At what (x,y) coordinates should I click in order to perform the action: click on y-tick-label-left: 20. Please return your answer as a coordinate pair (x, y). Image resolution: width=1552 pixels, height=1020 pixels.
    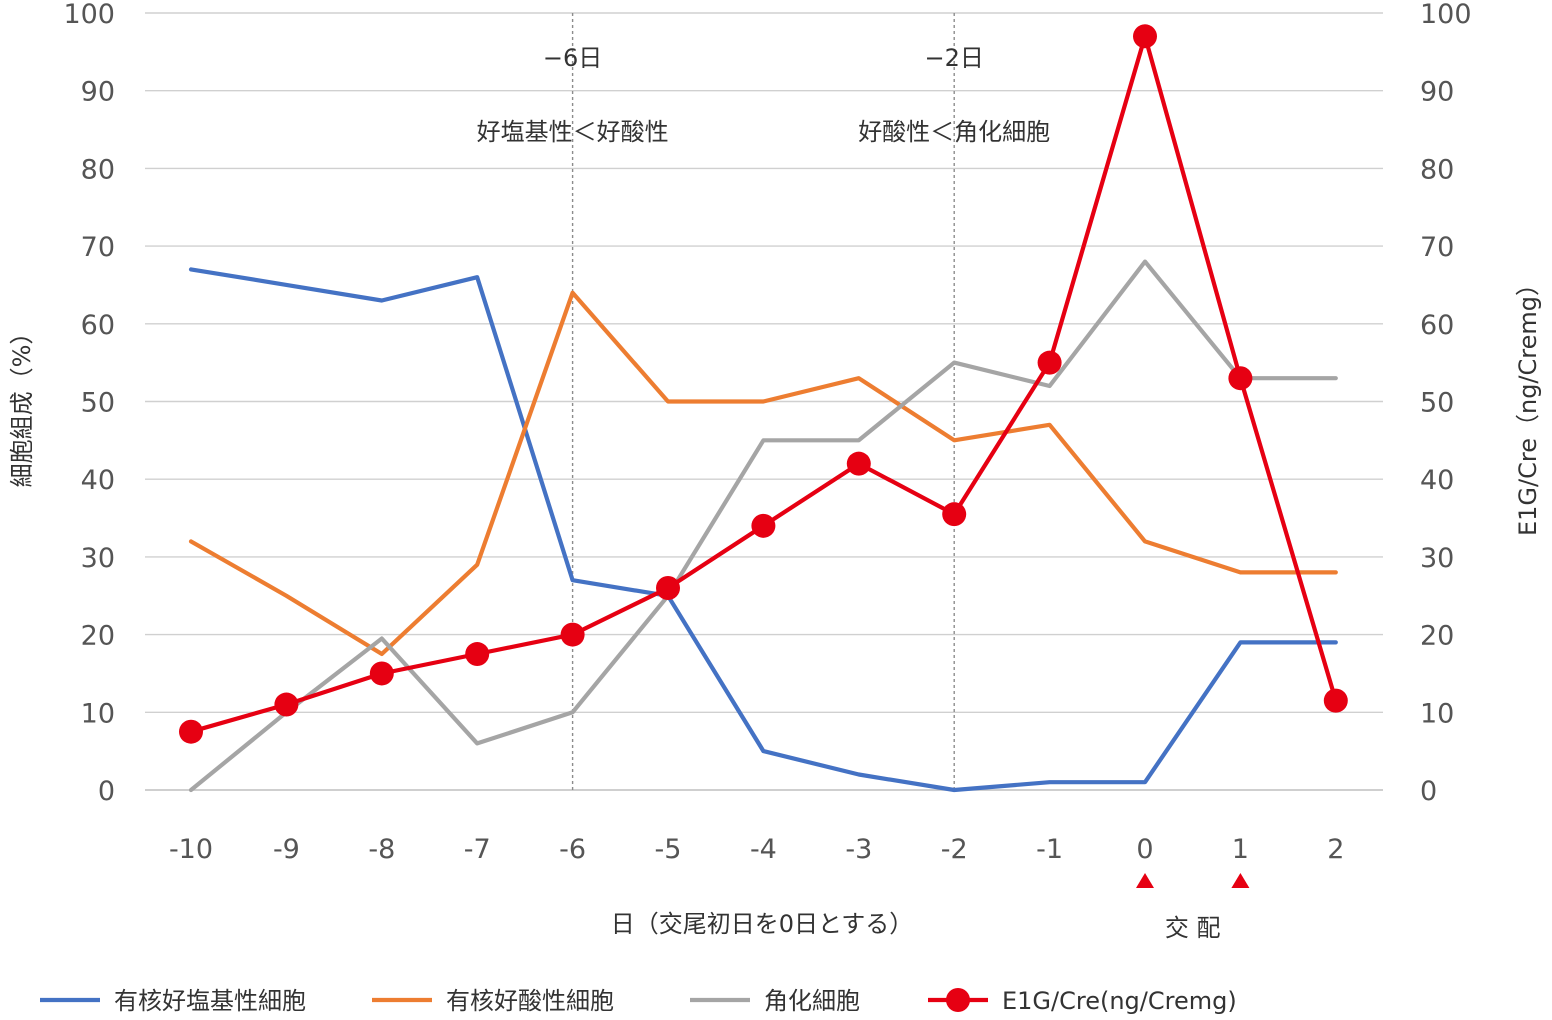
    Looking at the image, I should click on (98, 636).